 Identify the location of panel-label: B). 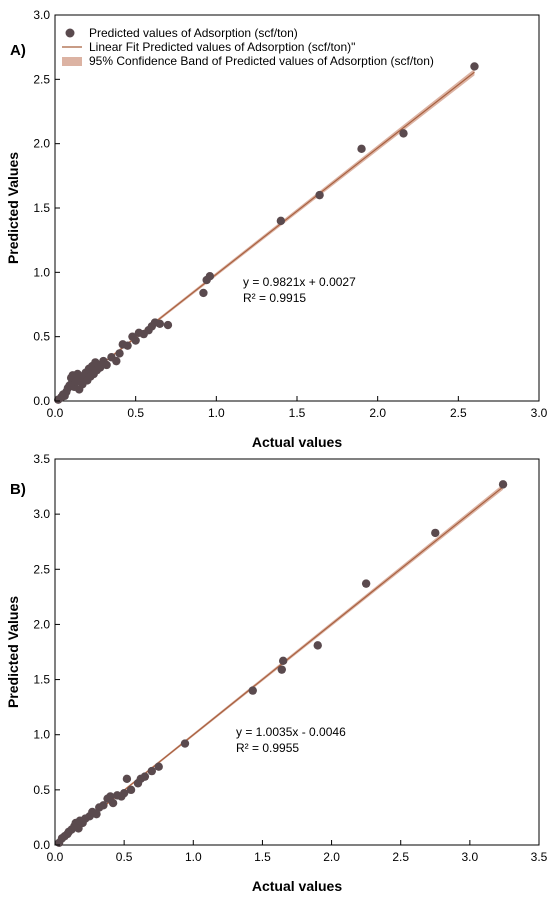
(18, 489).